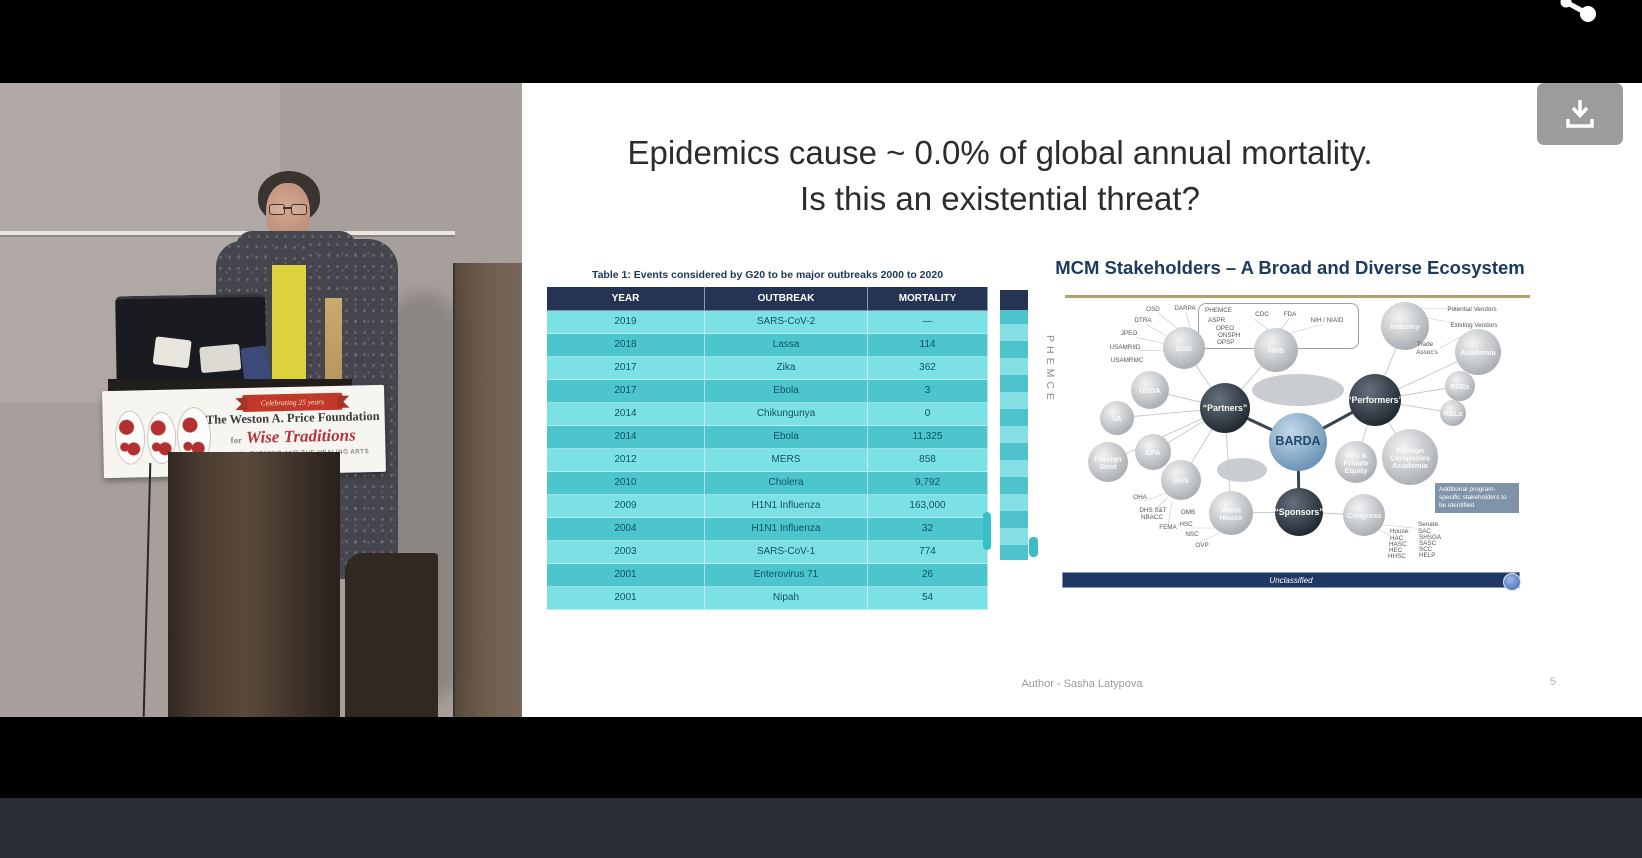 Image resolution: width=1642 pixels, height=858 pixels. What do you see at coordinates (1262, 314) in the screenshot?
I see `diagram-small-label: CDC` at bounding box center [1262, 314].